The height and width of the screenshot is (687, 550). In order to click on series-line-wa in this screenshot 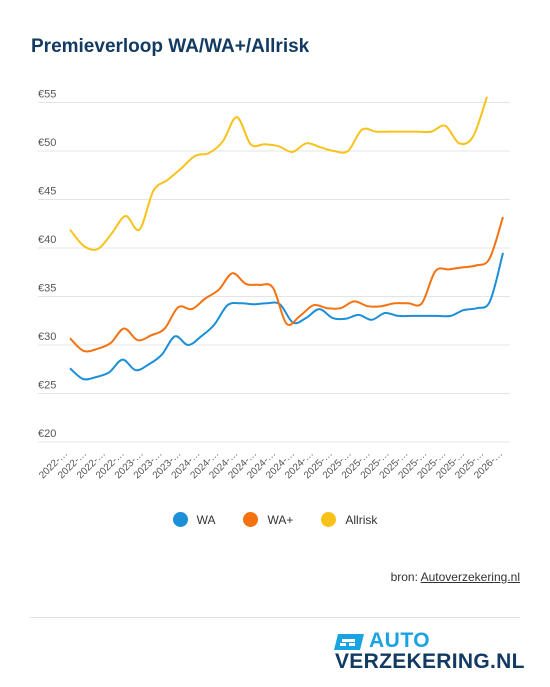, I will do `click(286, 316)`.